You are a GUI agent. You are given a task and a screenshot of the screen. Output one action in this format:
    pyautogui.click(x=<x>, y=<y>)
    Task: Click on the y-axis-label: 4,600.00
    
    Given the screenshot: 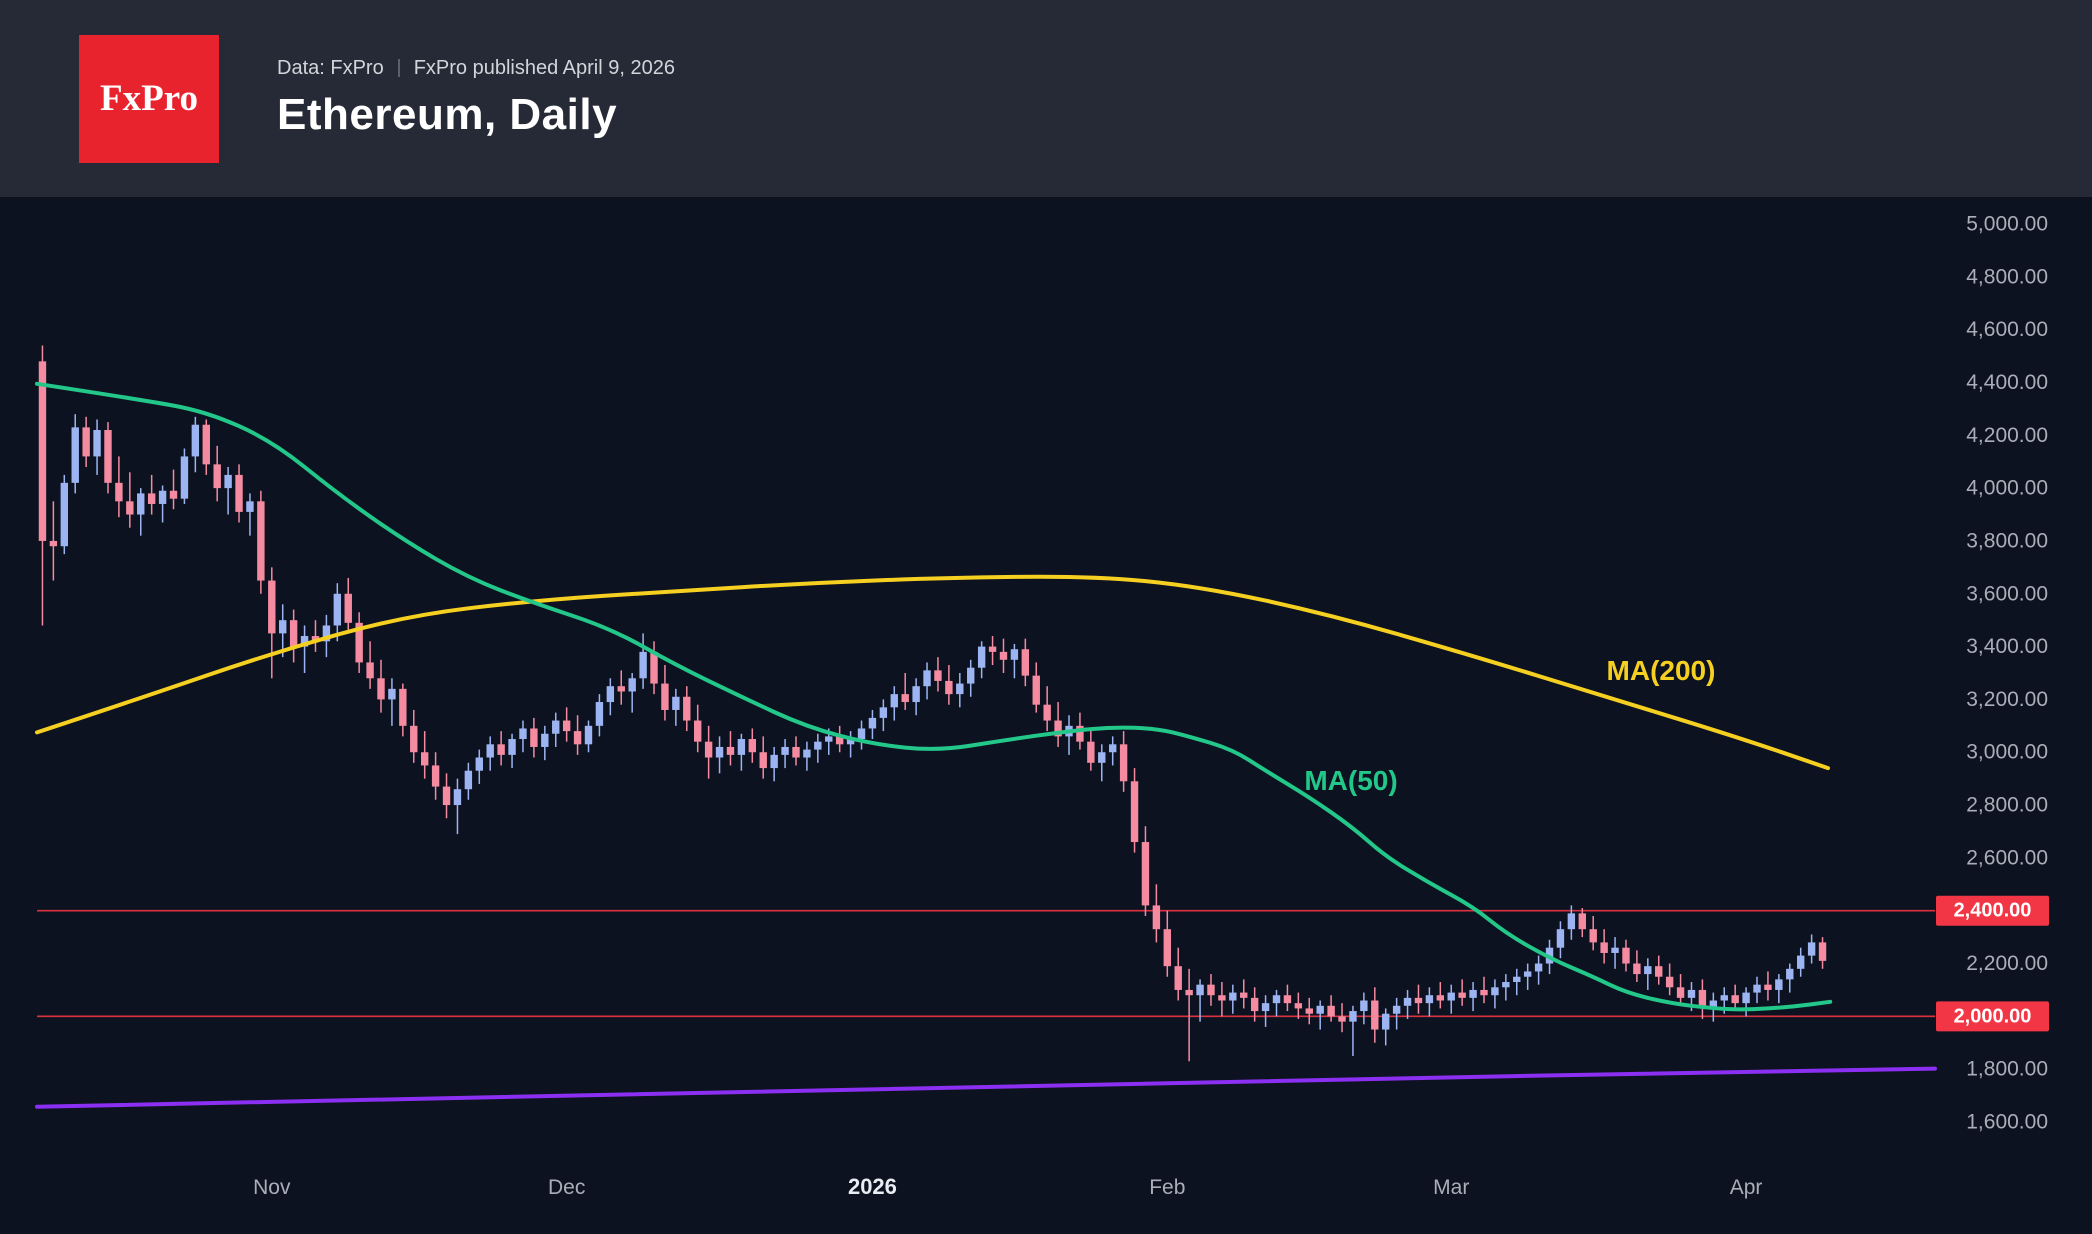 What is the action you would take?
    pyautogui.click(x=2007, y=329)
    